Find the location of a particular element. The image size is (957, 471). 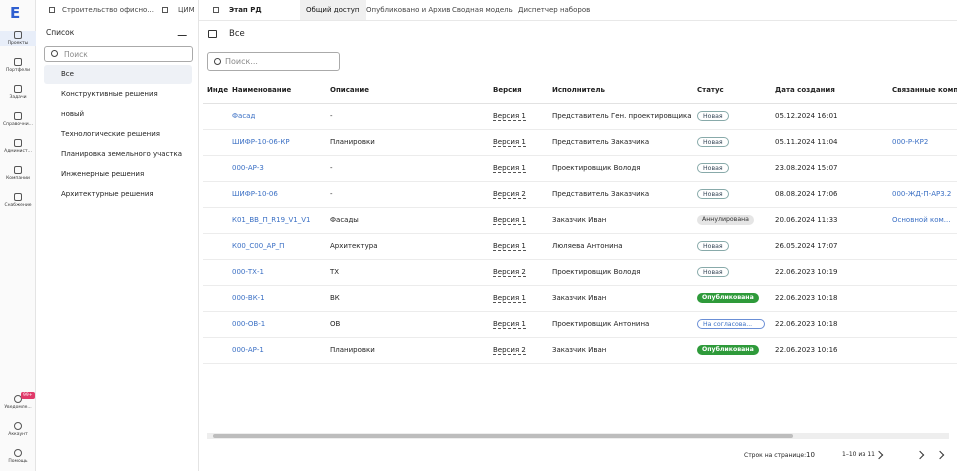

nav-item: Компании is located at coordinates (18, 173).